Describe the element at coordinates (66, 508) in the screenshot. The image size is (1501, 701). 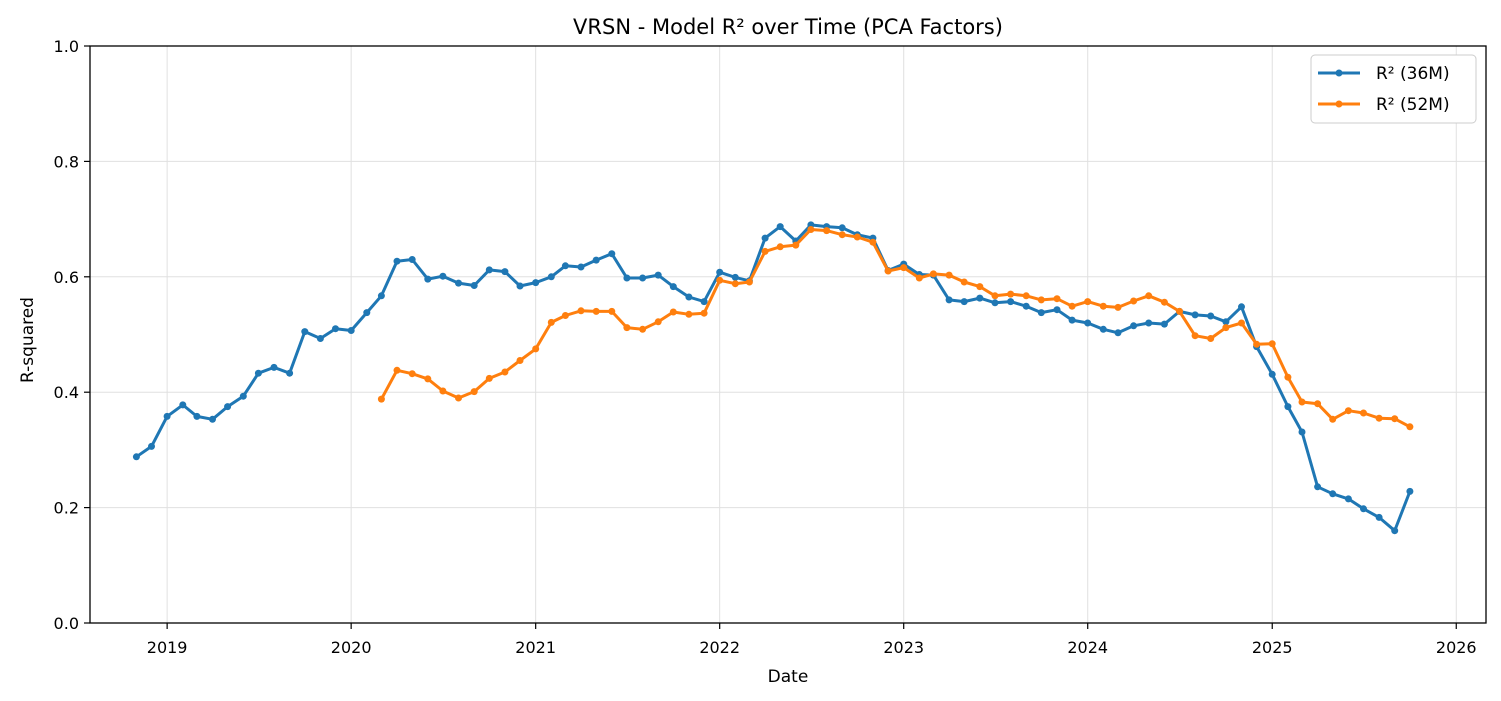
I see `y-tick-label: 0.2` at that location.